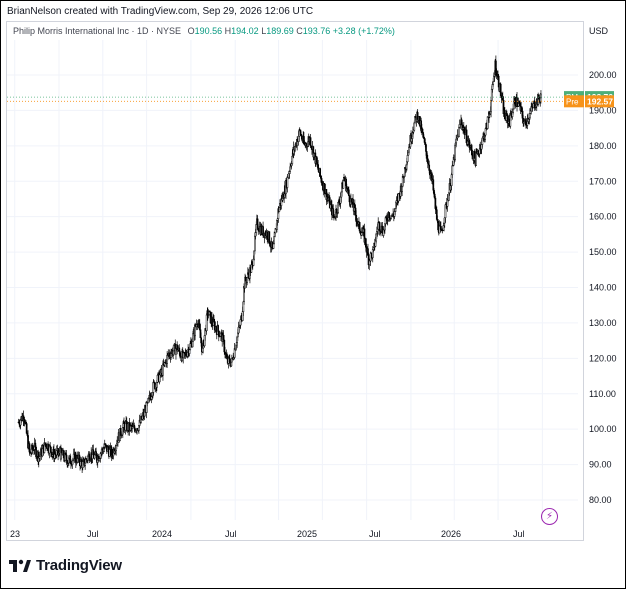 The width and height of the screenshot is (626, 589). I want to click on high-label: H, so click(228, 31).